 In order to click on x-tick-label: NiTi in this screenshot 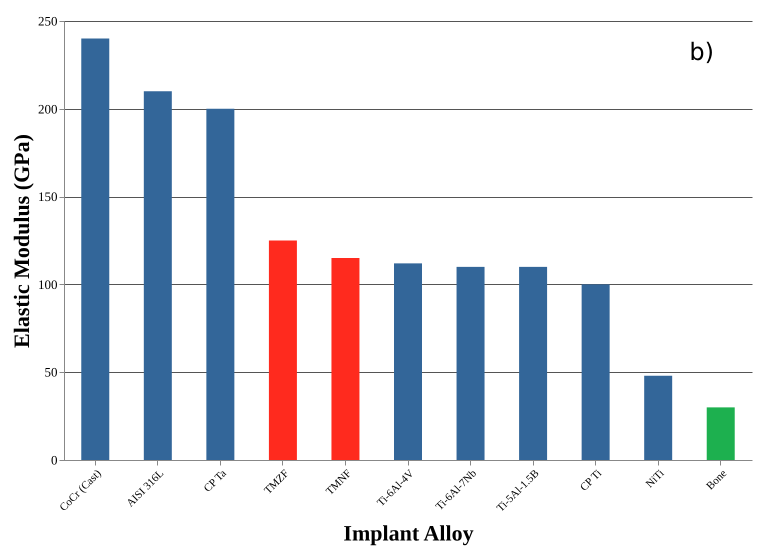, I will do `click(655, 479)`.